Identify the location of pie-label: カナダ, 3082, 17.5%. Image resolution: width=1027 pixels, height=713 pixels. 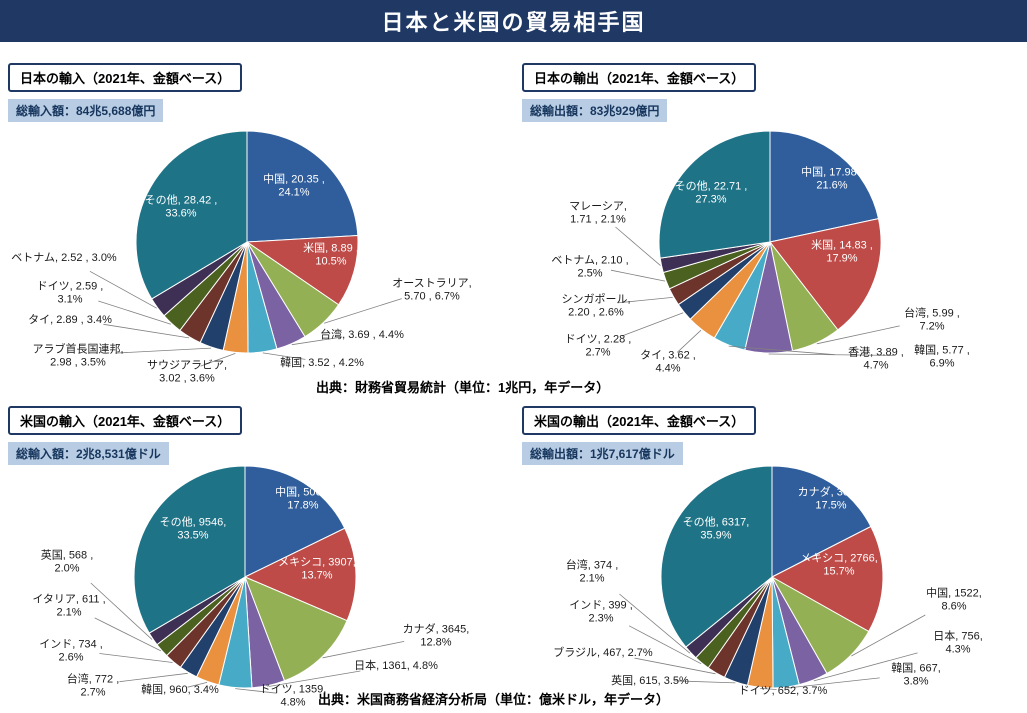
(831, 498).